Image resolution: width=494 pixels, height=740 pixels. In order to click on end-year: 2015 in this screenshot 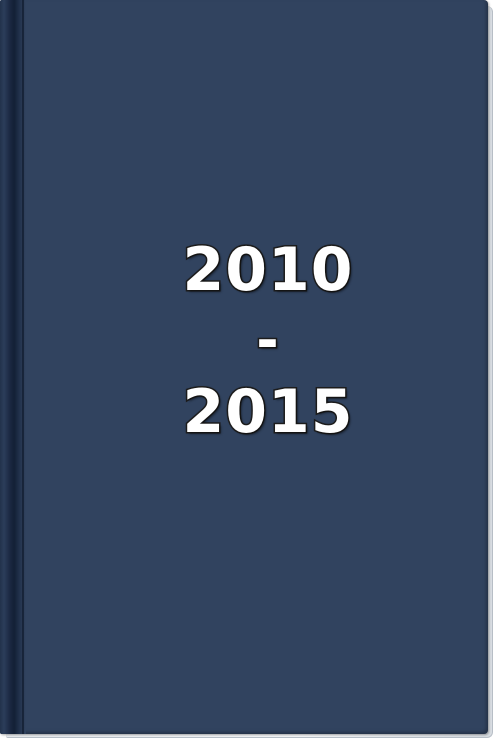, I will do `click(267, 412)`.